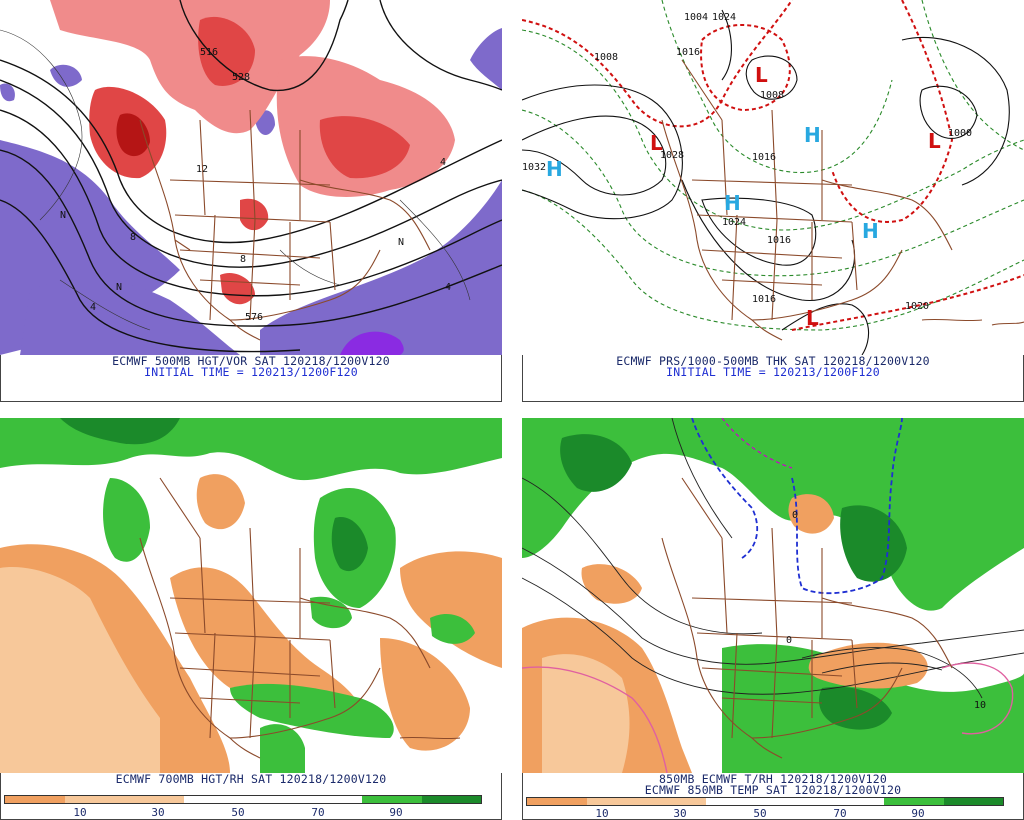 The image size is (1024, 820). What do you see at coordinates (63, 215) in the screenshot?
I see `vort-contour-label-8: N` at bounding box center [63, 215].